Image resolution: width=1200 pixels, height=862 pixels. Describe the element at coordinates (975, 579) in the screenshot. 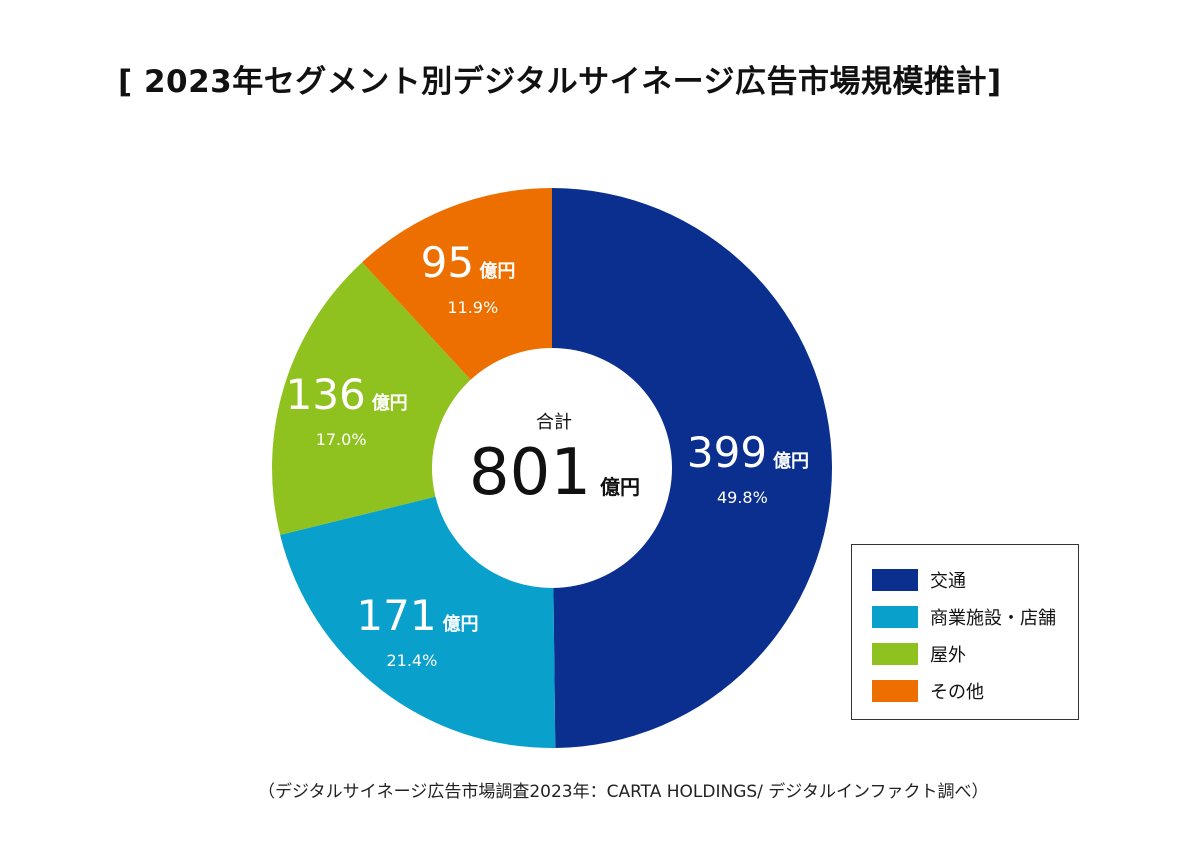

I see `legend-item-transport: 交通` at that location.